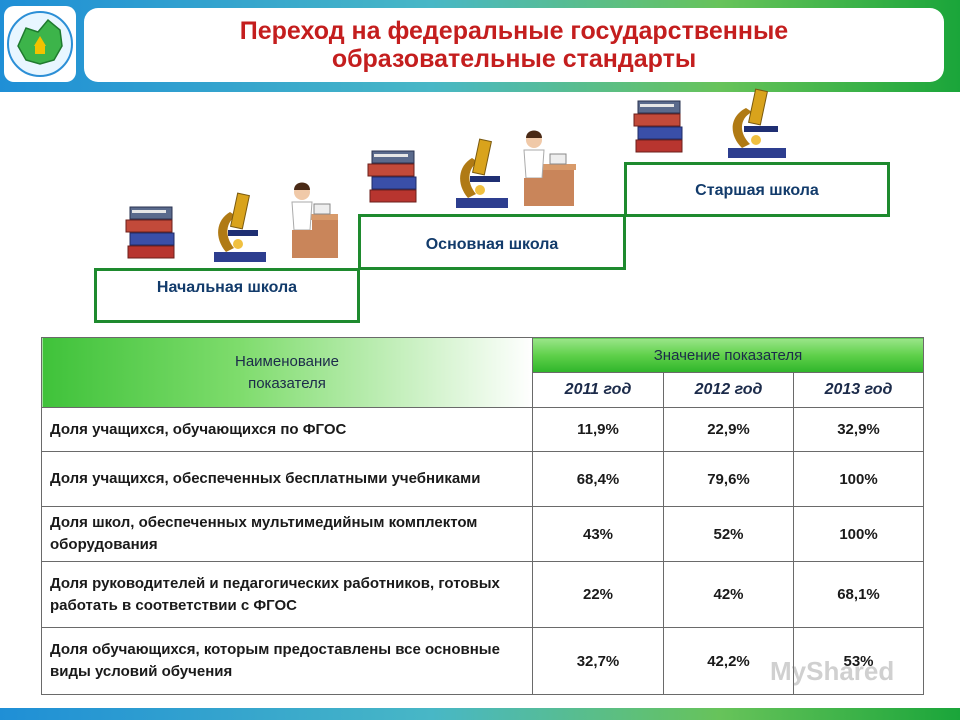 The width and height of the screenshot is (960, 720). I want to click on page-title-line-1: Переход на федеральные государственные, so click(514, 31).